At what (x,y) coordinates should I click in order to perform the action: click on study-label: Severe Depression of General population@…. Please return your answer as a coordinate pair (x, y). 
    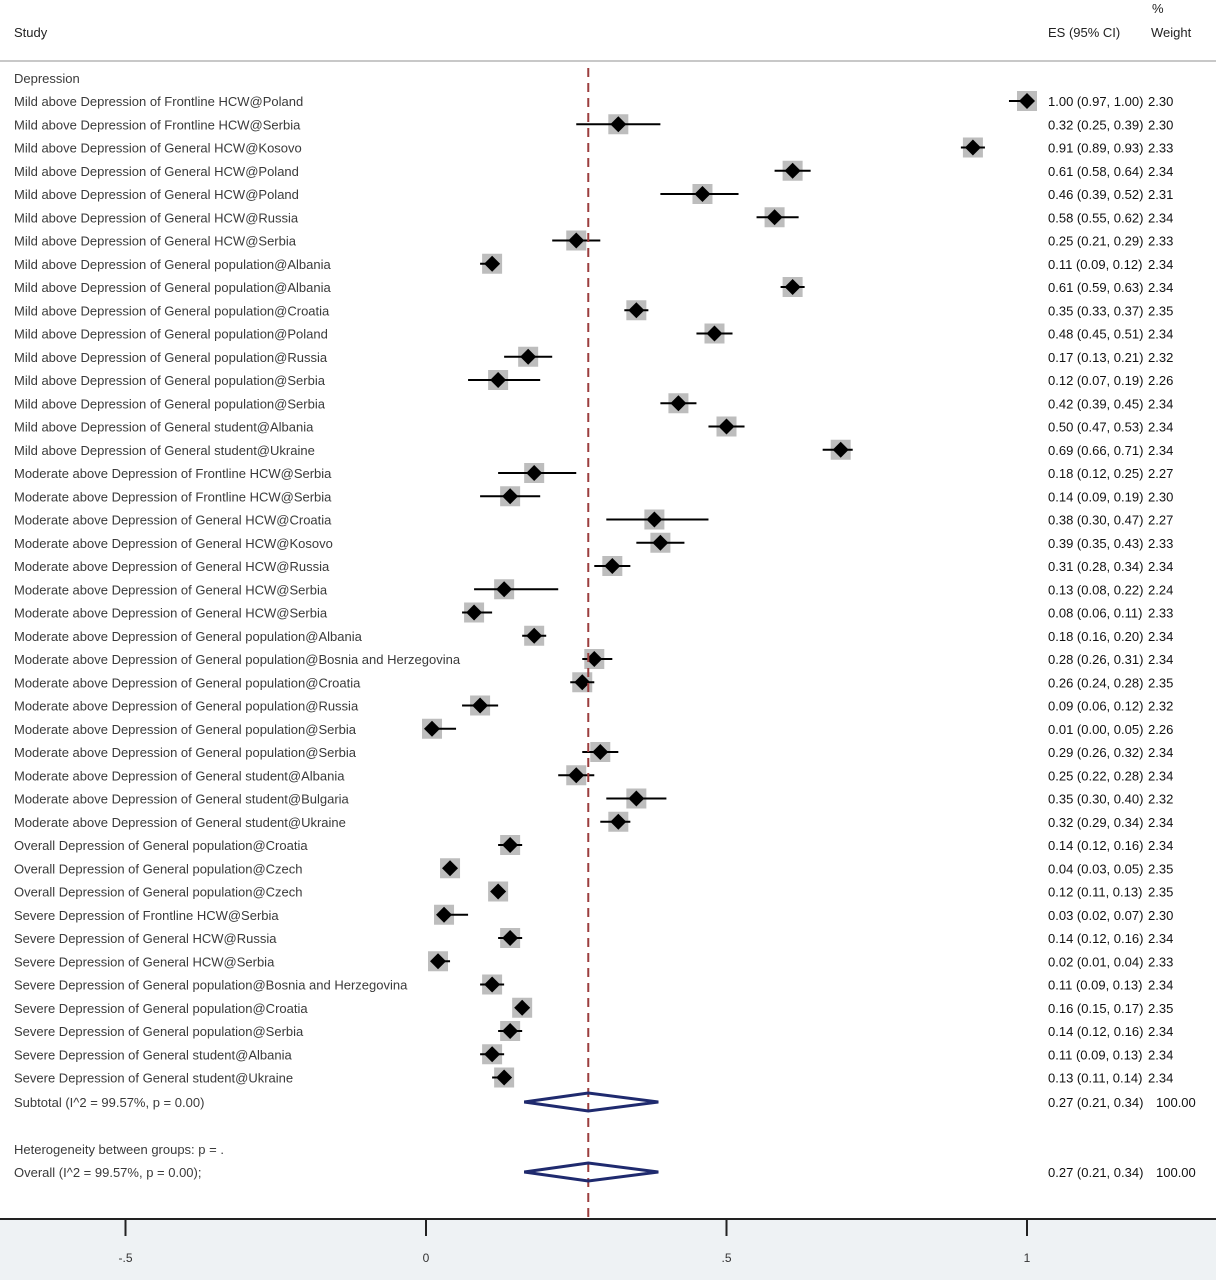
    Looking at the image, I should click on (161, 1008).